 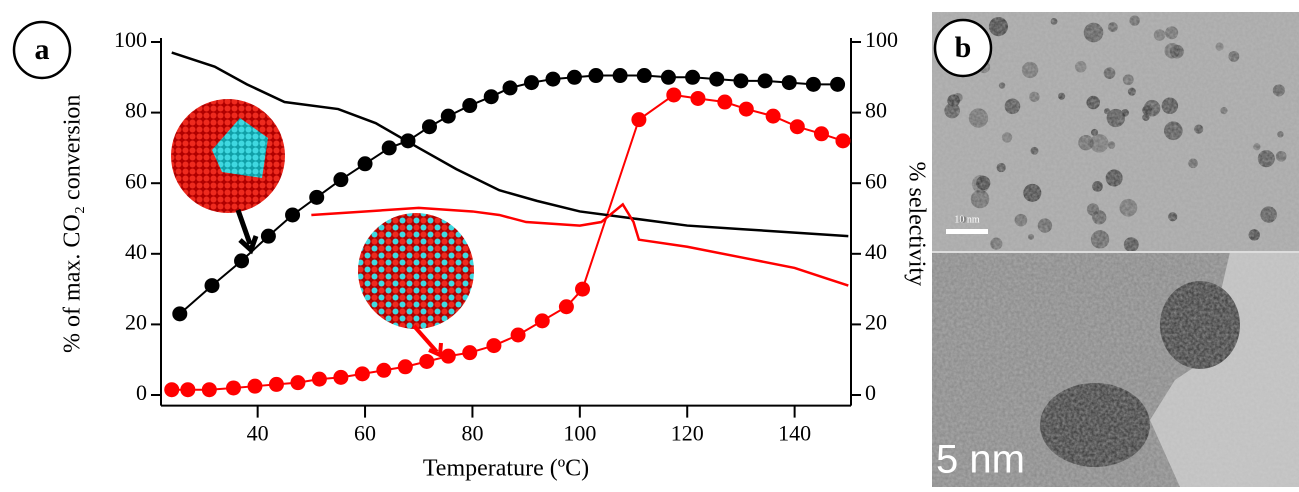 What do you see at coordinates (136, 180) in the screenshot?
I see `y-tick-label: 60` at bounding box center [136, 180].